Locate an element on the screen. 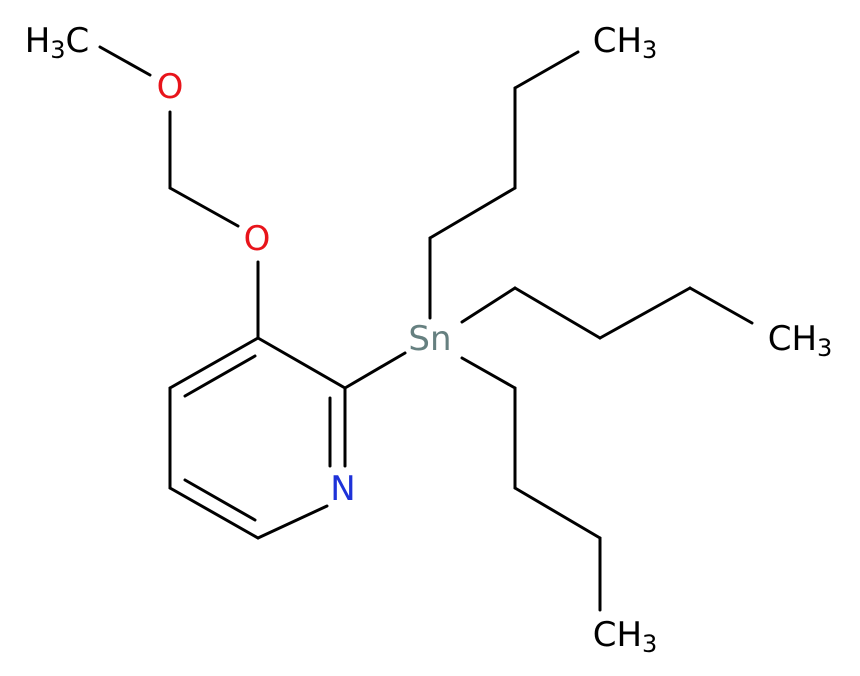 This screenshot has height=676, width=860. atom-label: N is located at coordinates (342, 489).